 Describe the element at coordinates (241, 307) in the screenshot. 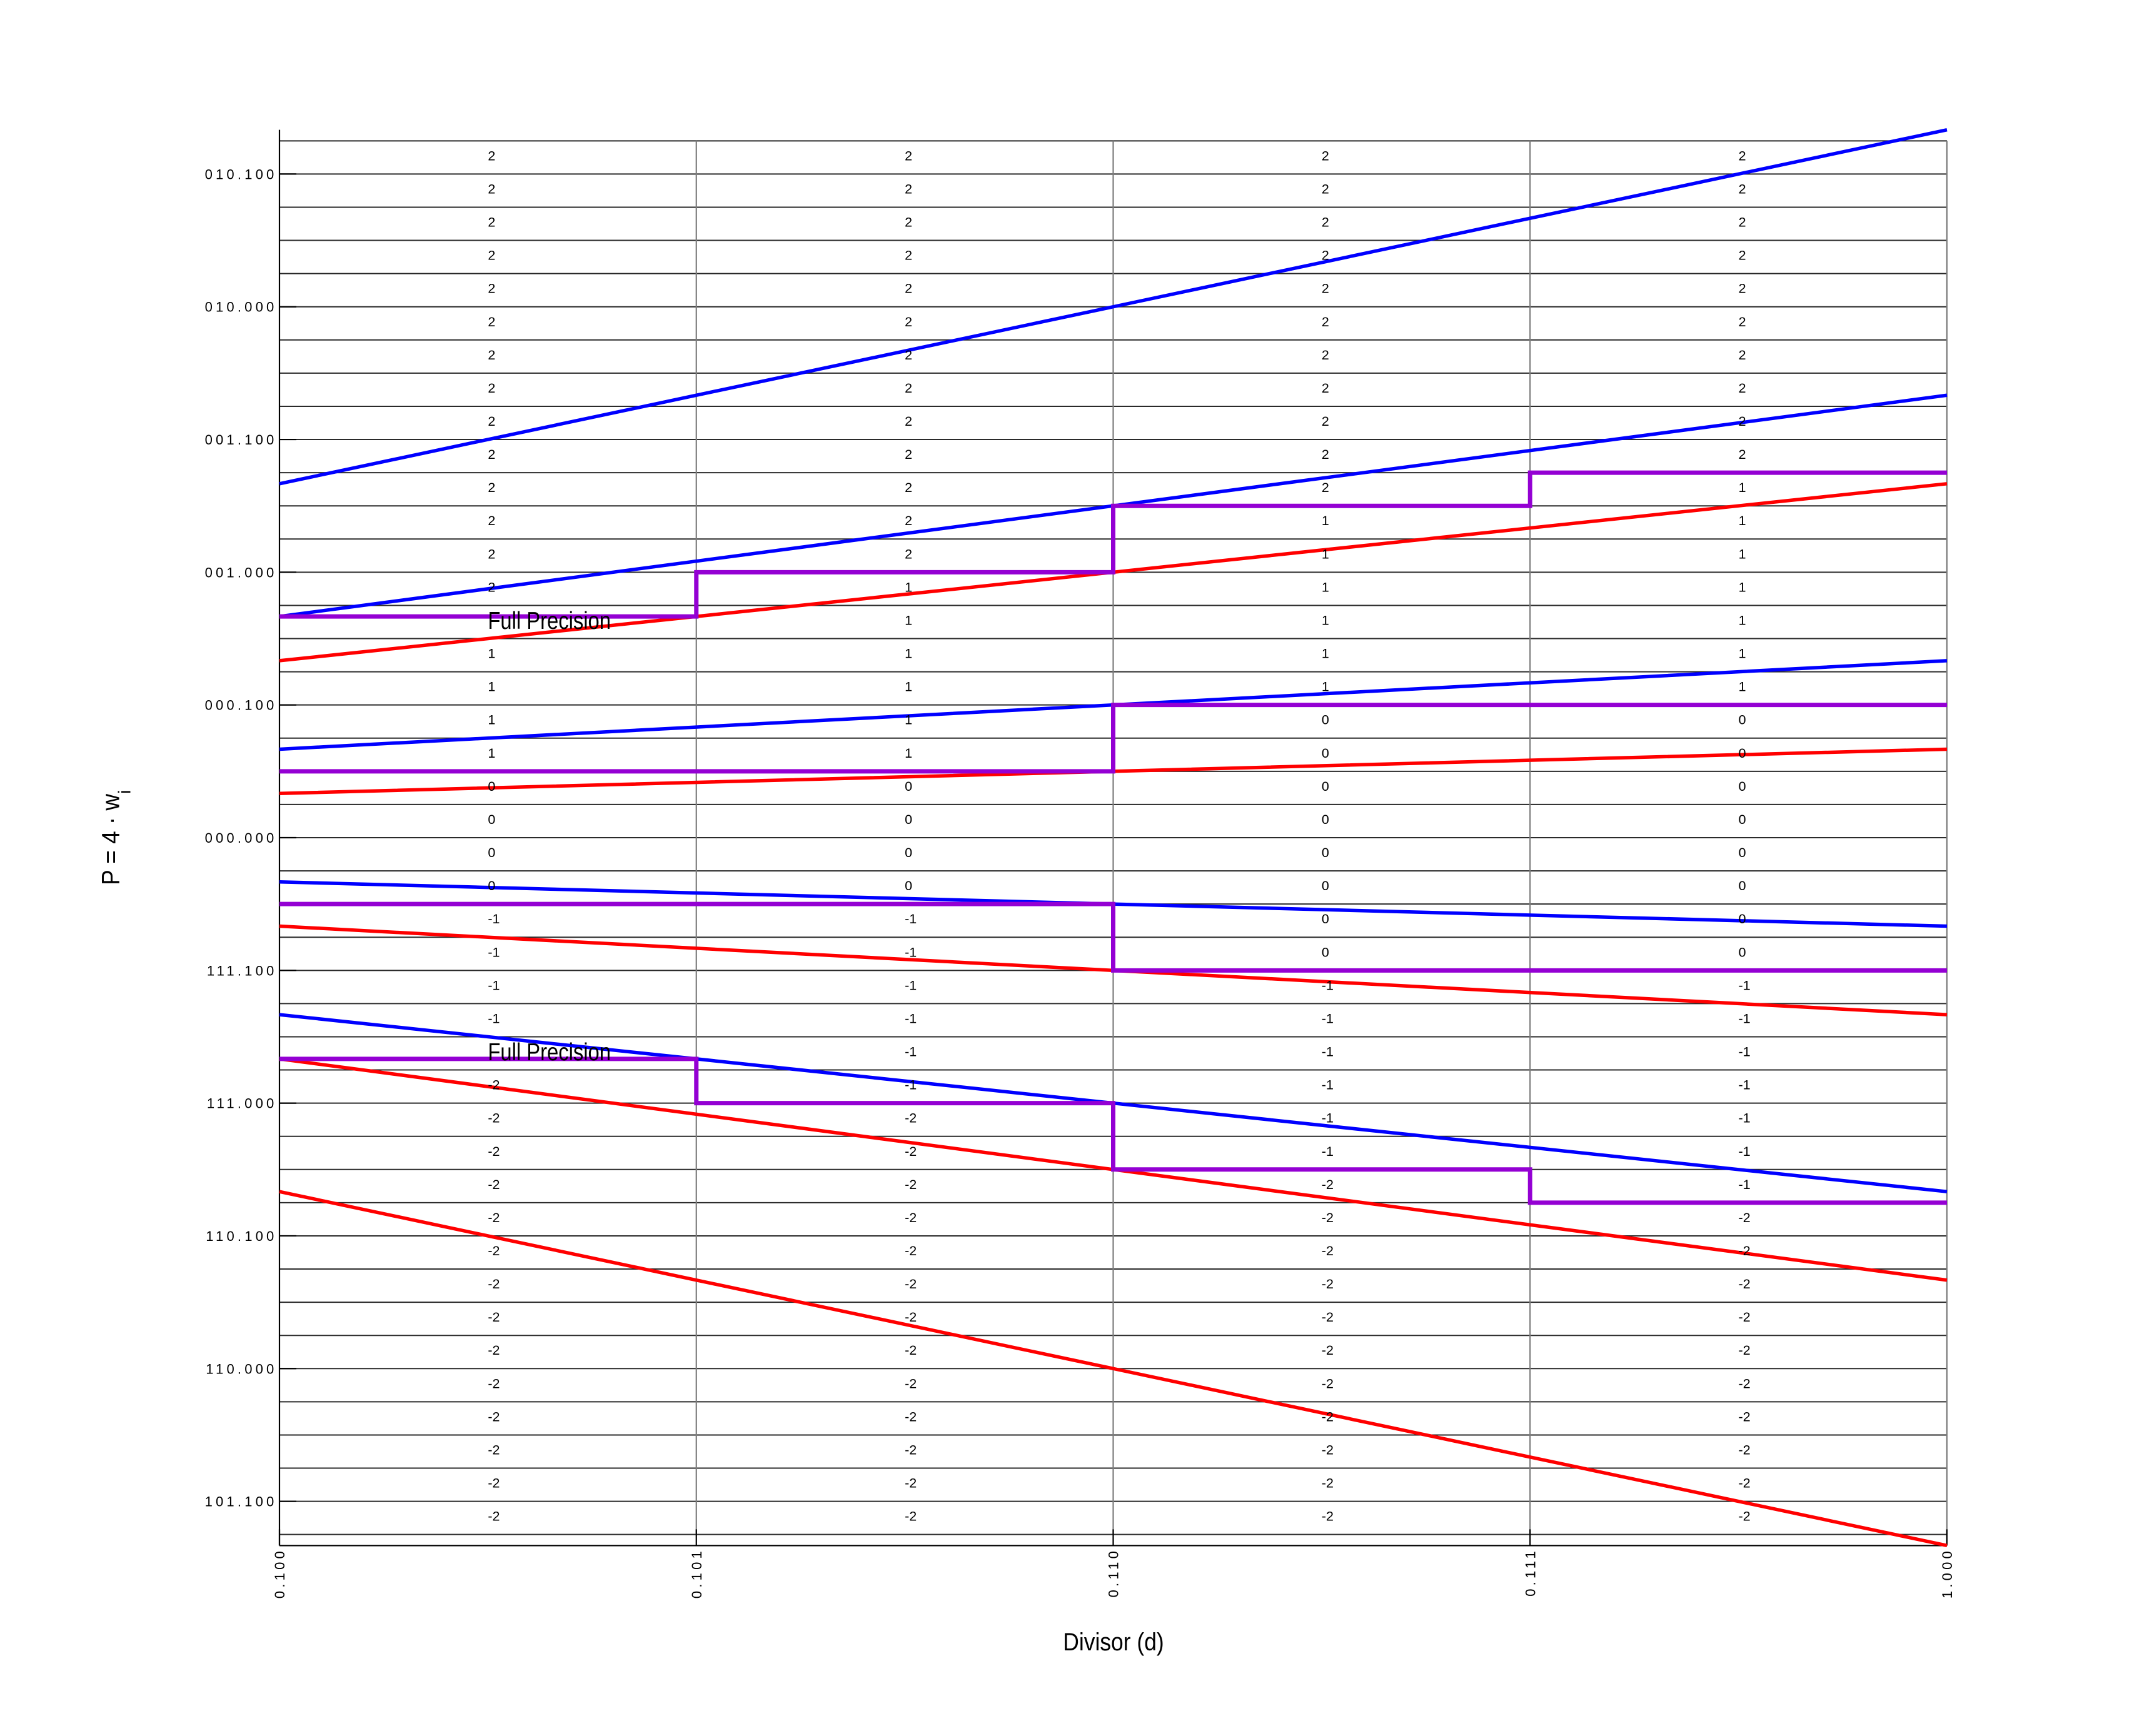

I see `svg-text: 010.000` at that location.